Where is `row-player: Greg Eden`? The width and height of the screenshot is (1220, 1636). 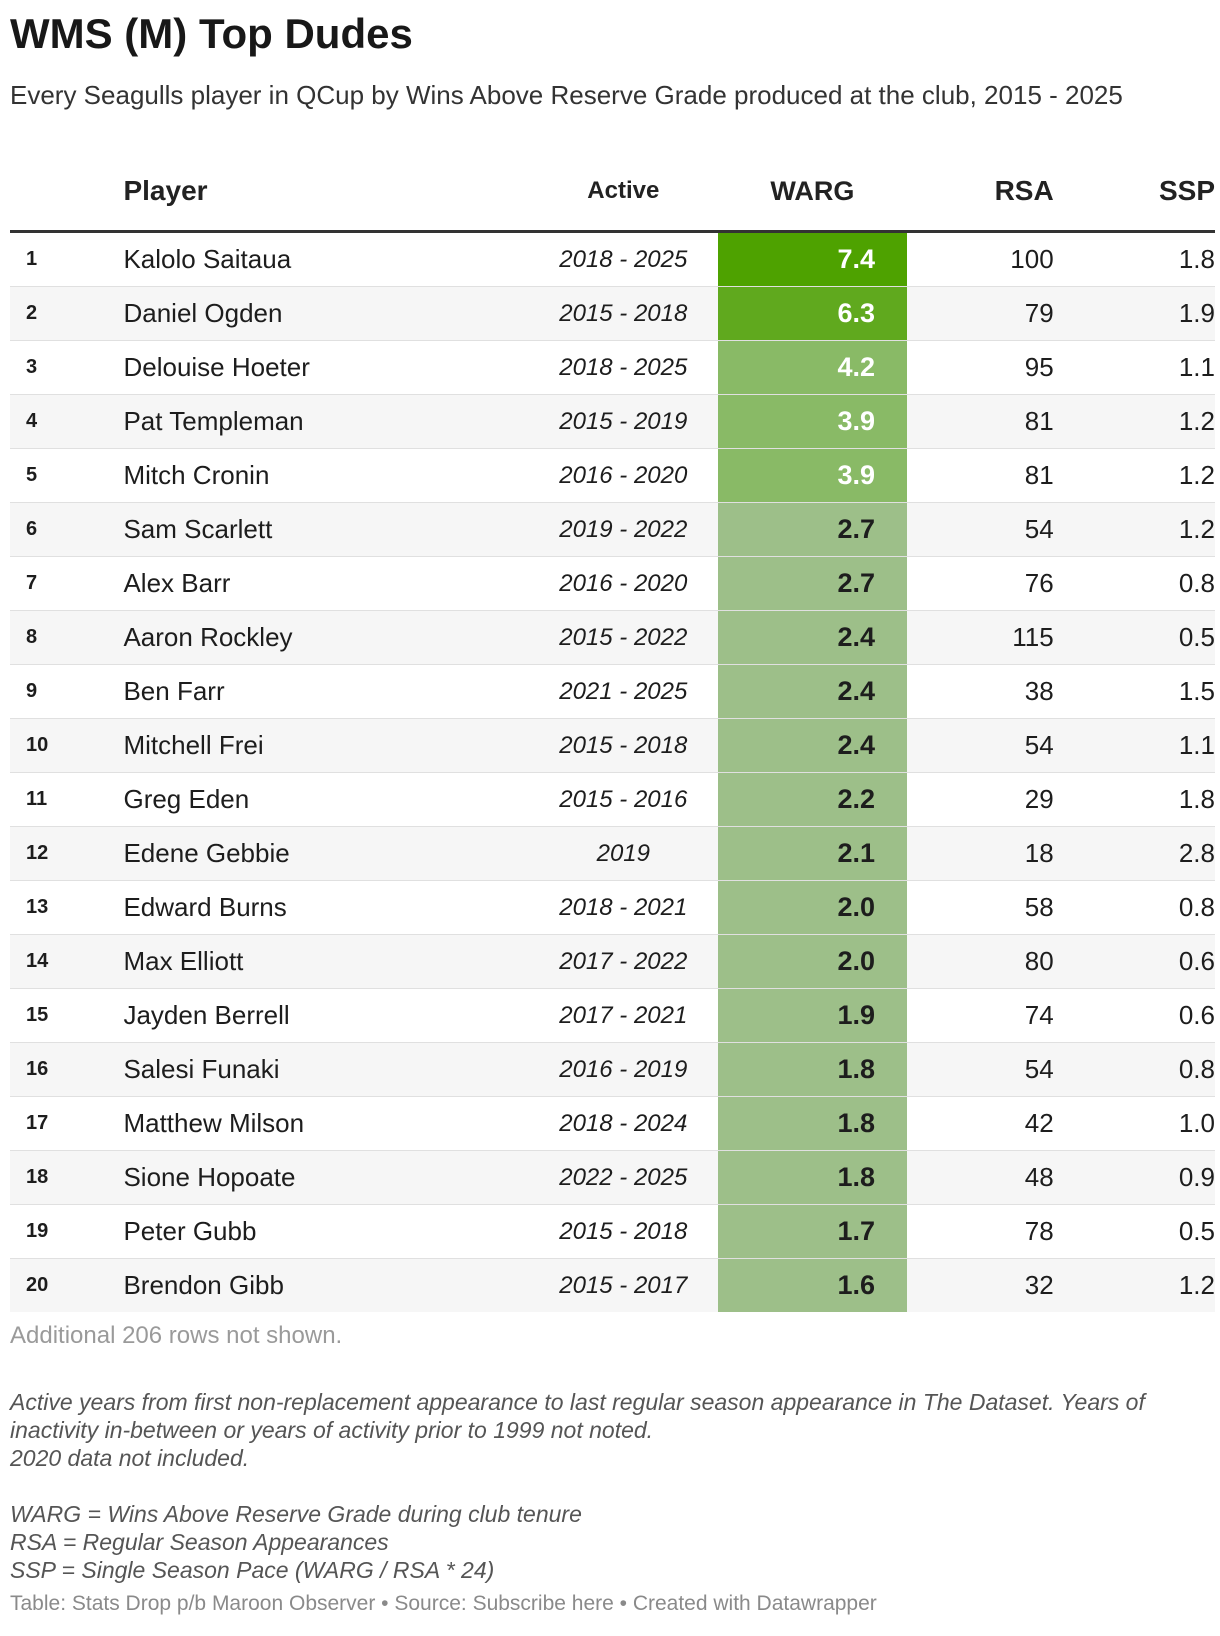 row-player: Greg Eden is located at coordinates (326, 799).